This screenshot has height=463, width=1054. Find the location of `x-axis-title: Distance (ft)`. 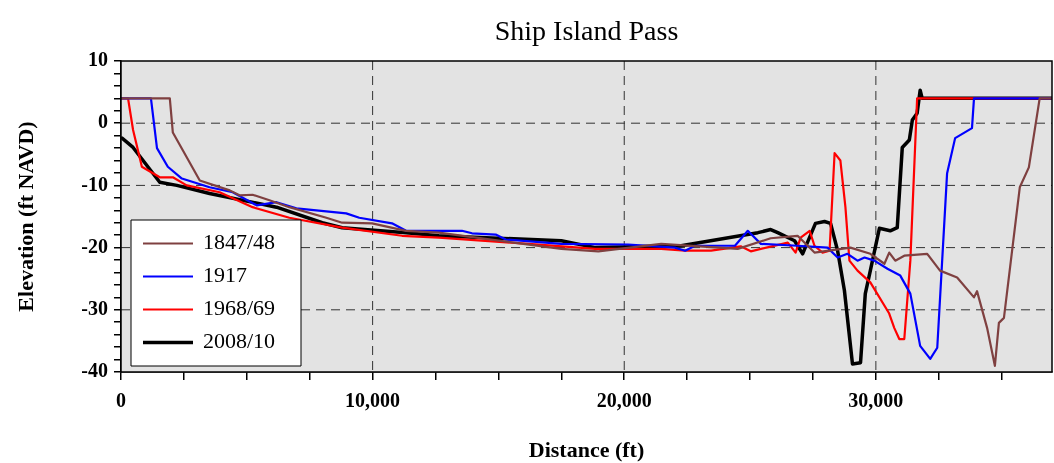

x-axis-title: Distance (ft) is located at coordinates (586, 449).